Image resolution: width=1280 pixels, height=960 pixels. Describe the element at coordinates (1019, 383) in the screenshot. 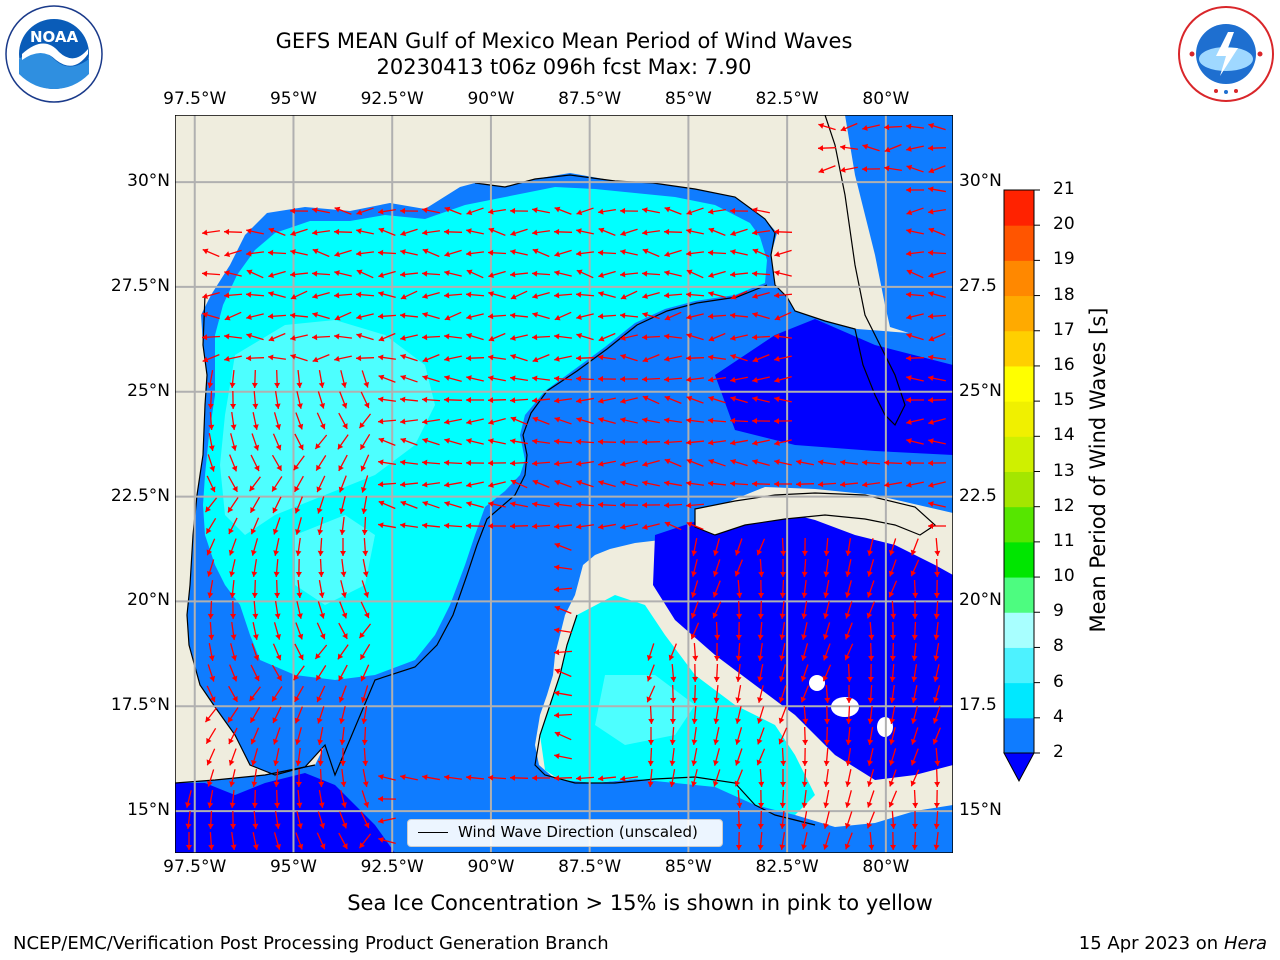

I see `colorbar-segment` at that location.